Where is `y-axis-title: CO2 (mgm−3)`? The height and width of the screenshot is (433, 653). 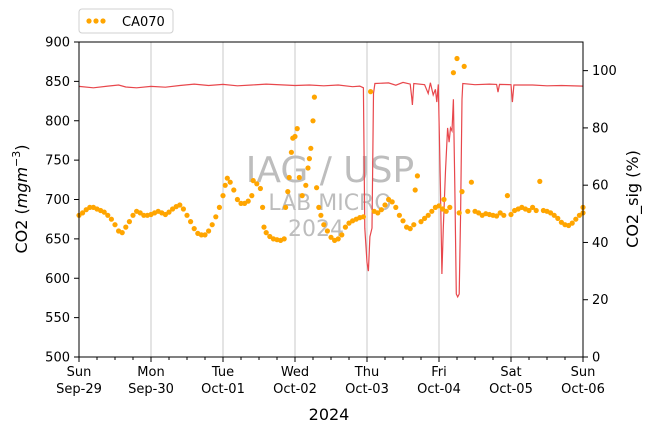
y-axis-title: CO2 (mgm−3) is located at coordinates (20, 198).